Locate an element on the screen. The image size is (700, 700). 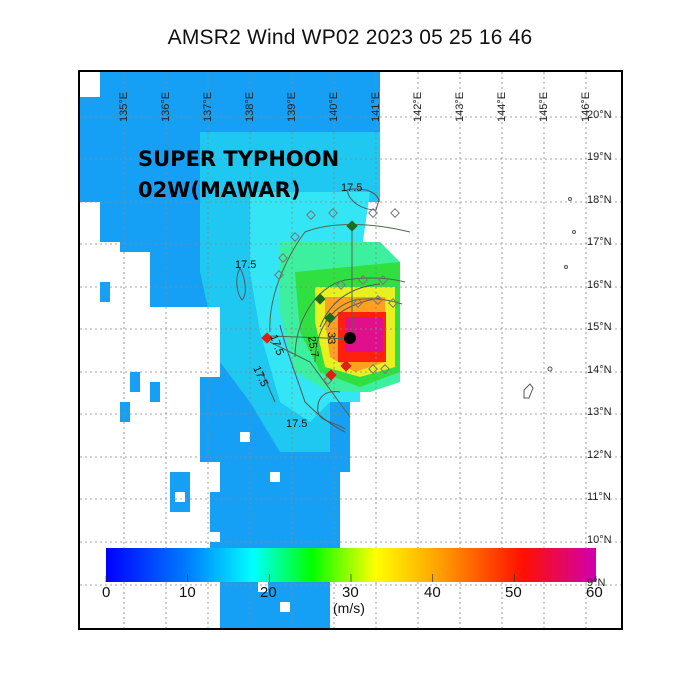
storm-classification: SUPER TYPHOON is located at coordinates (239, 159).